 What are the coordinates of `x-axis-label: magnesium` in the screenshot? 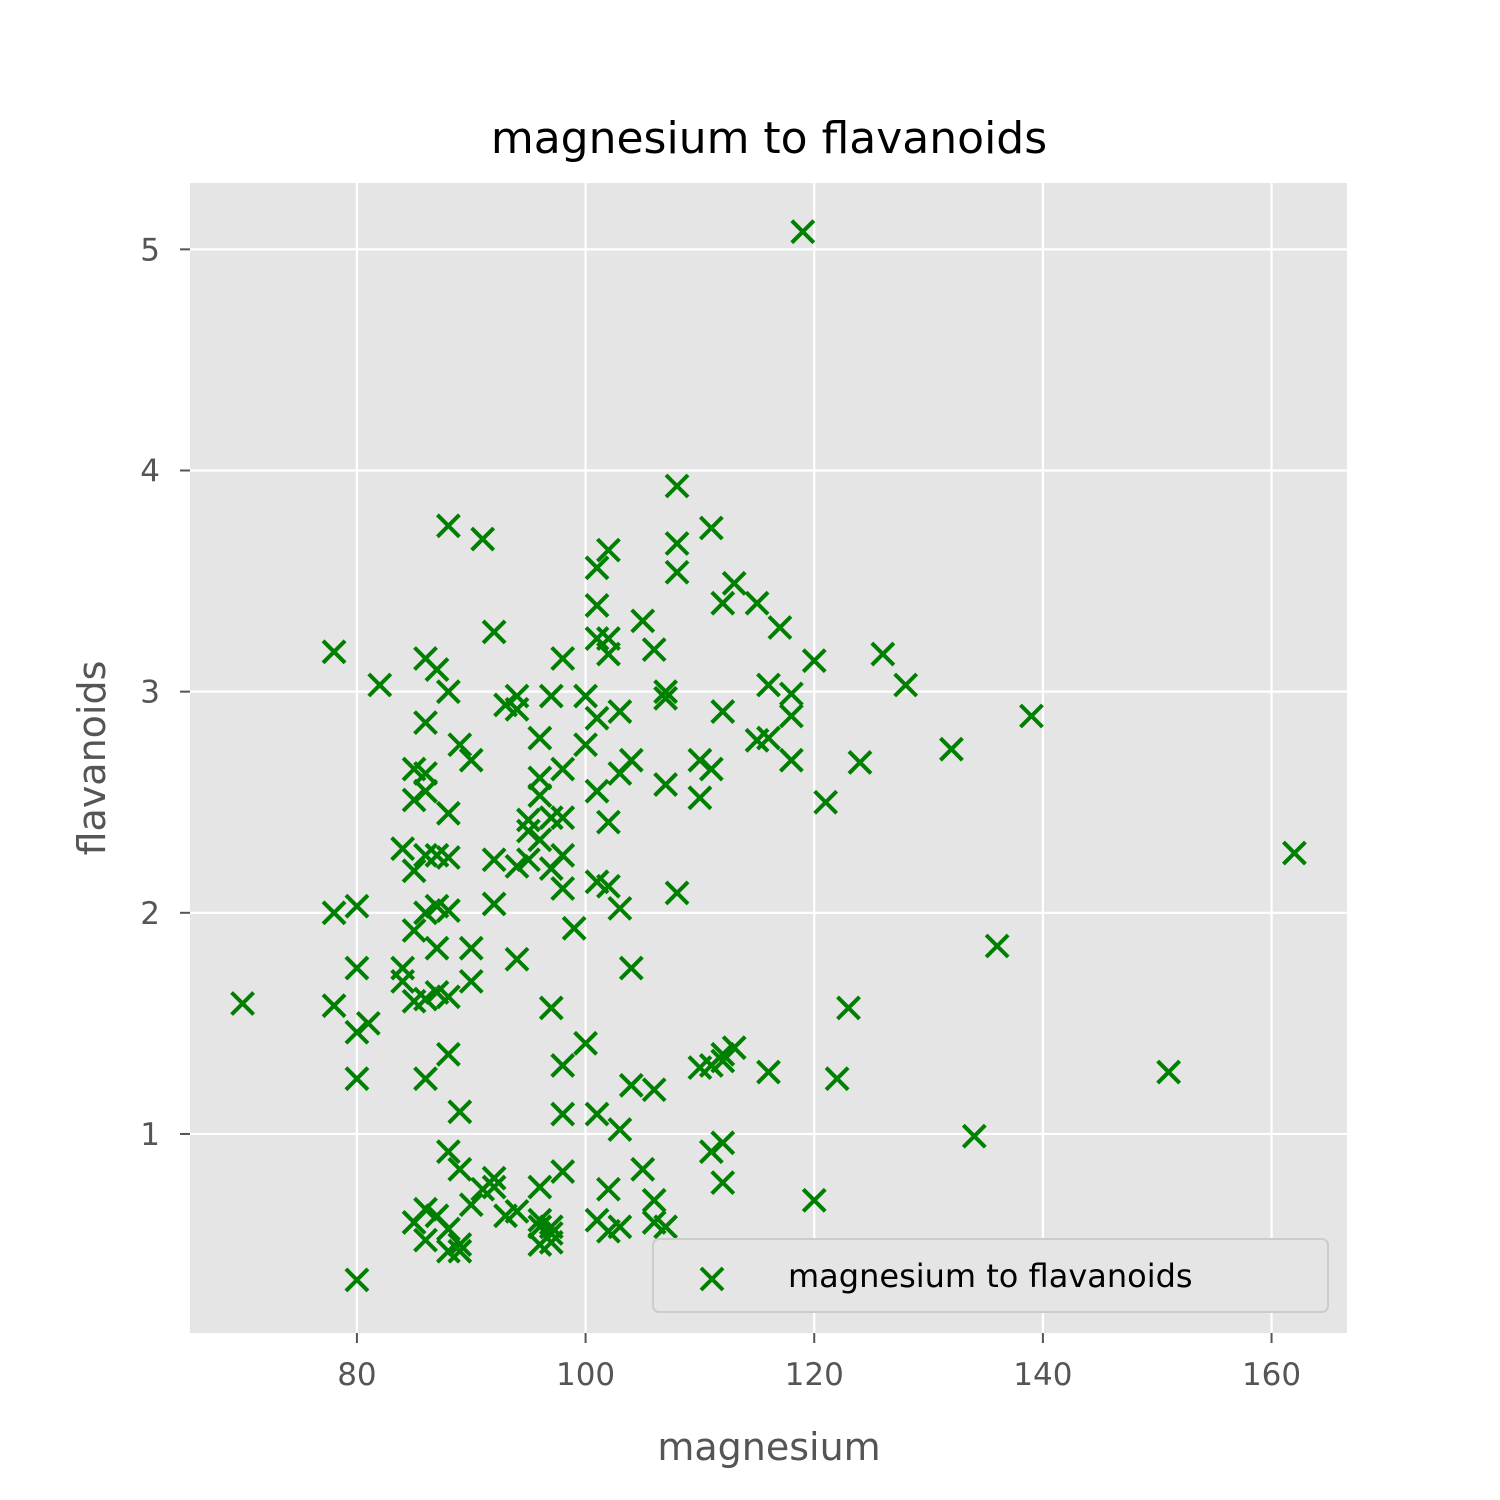 It's located at (768, 1447).